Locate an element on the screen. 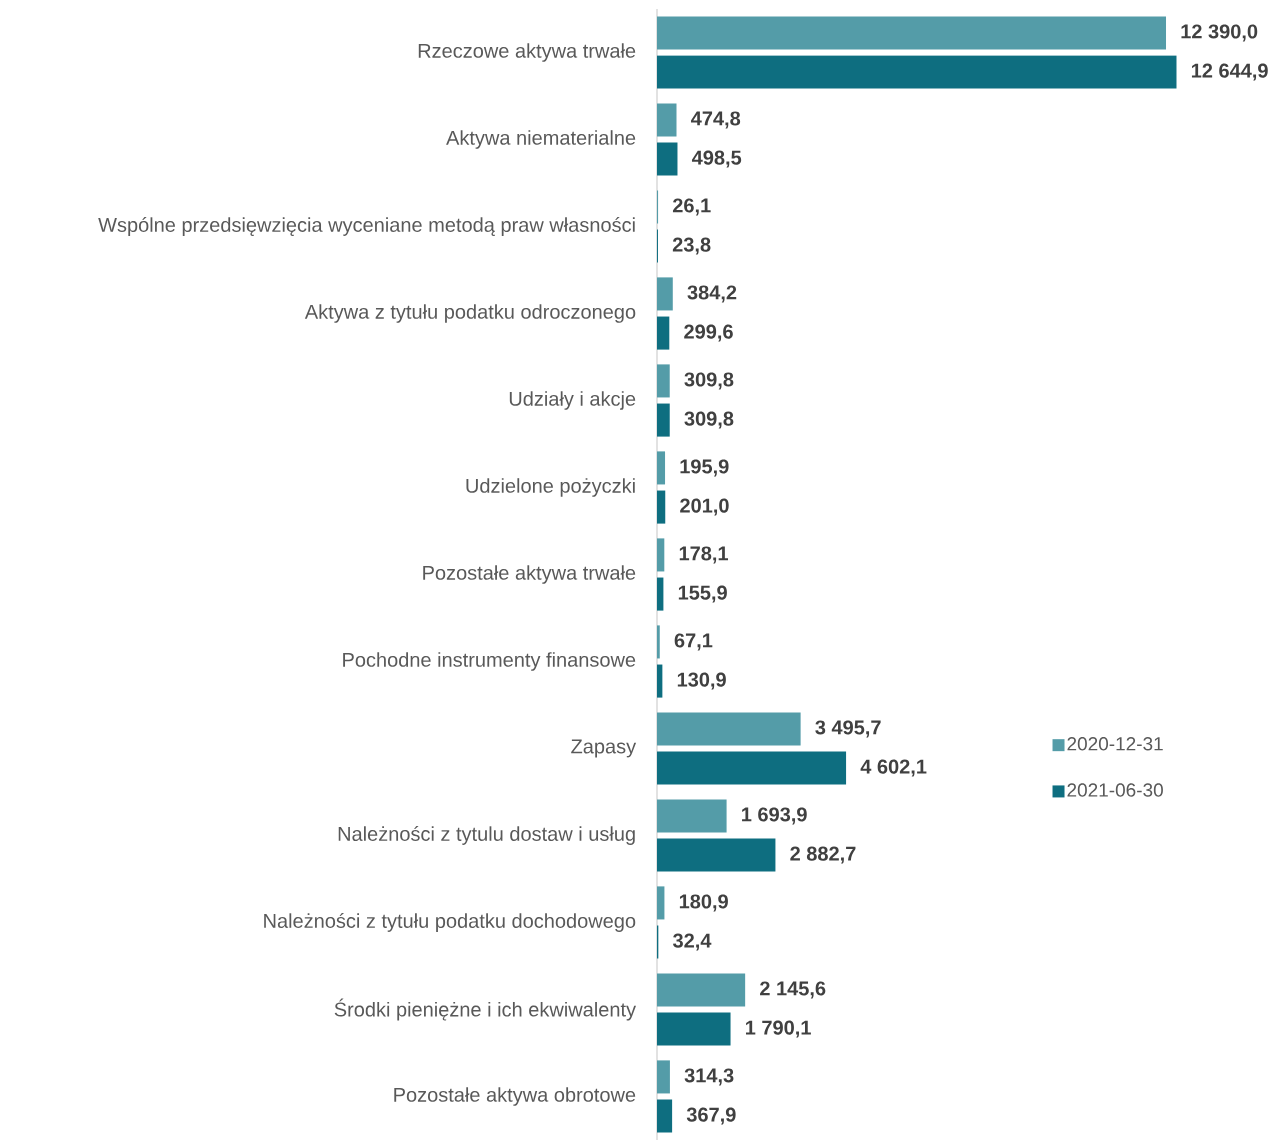 This screenshot has height=1140, width=1277. y-tick-label: Pochodne instrumenty finansowe is located at coordinates (489, 661).